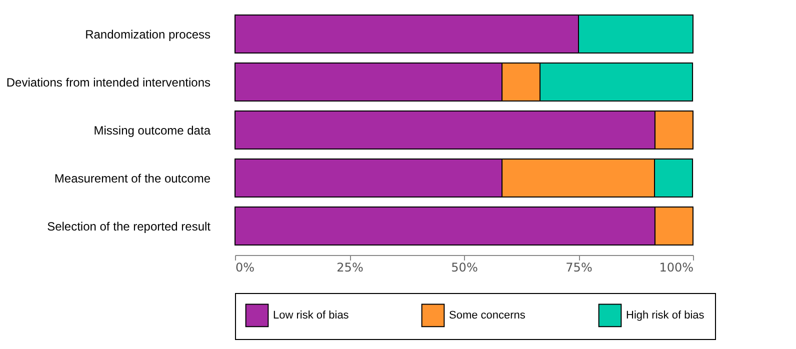 This screenshot has height=349, width=796. I want to click on legend-label: Low risk of bias, so click(311, 315).